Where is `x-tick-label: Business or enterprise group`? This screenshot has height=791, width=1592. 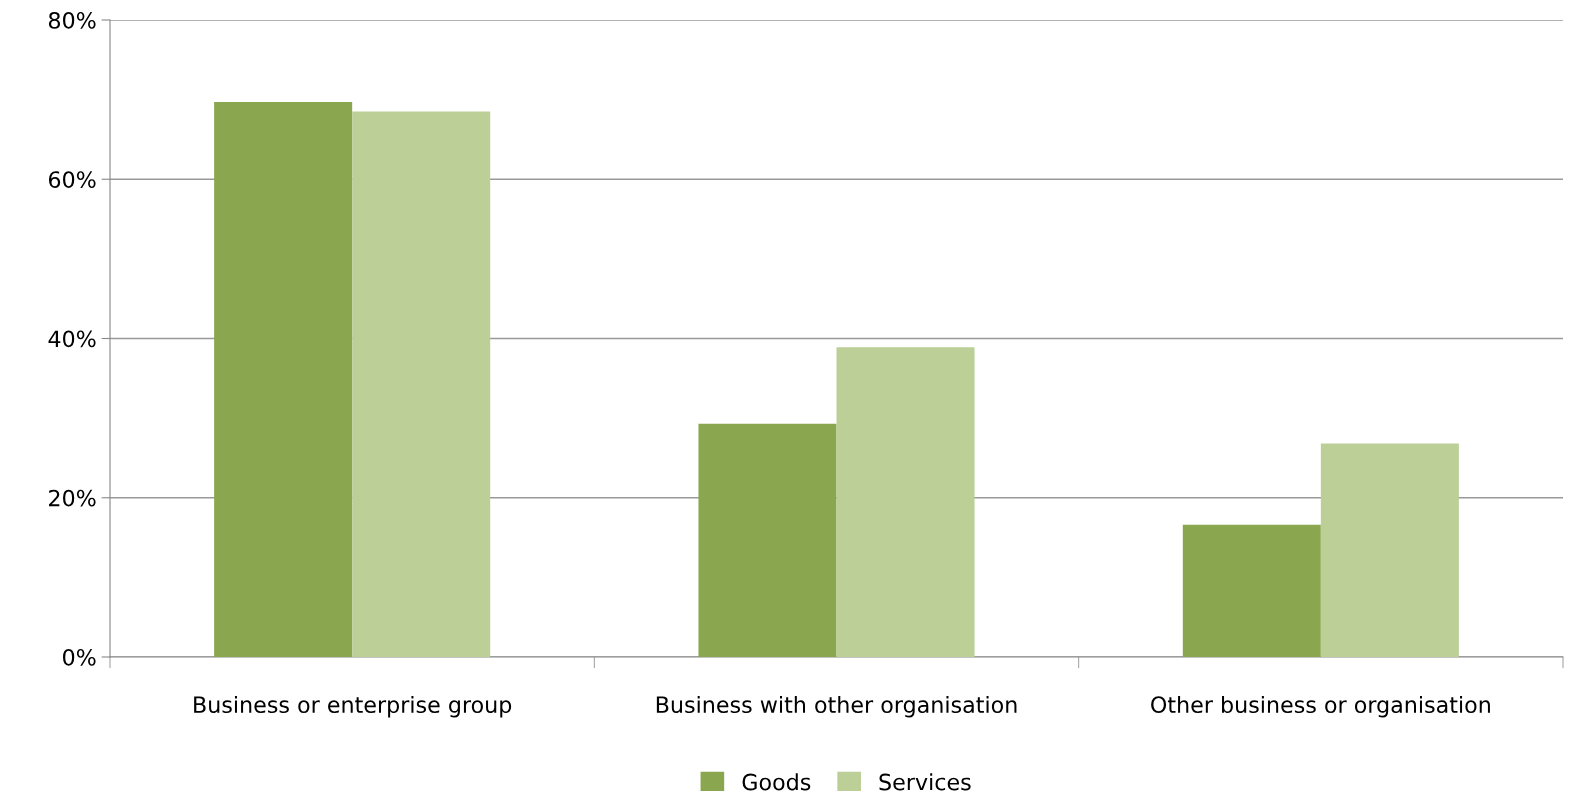 x-tick-label: Business or enterprise group is located at coordinates (353, 706).